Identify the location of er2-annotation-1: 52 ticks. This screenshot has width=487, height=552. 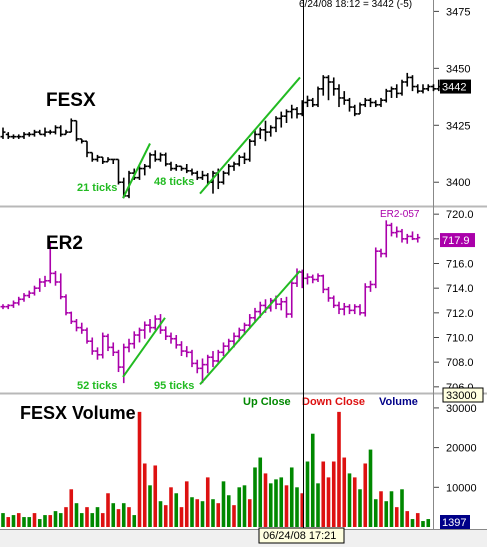
(97, 386).